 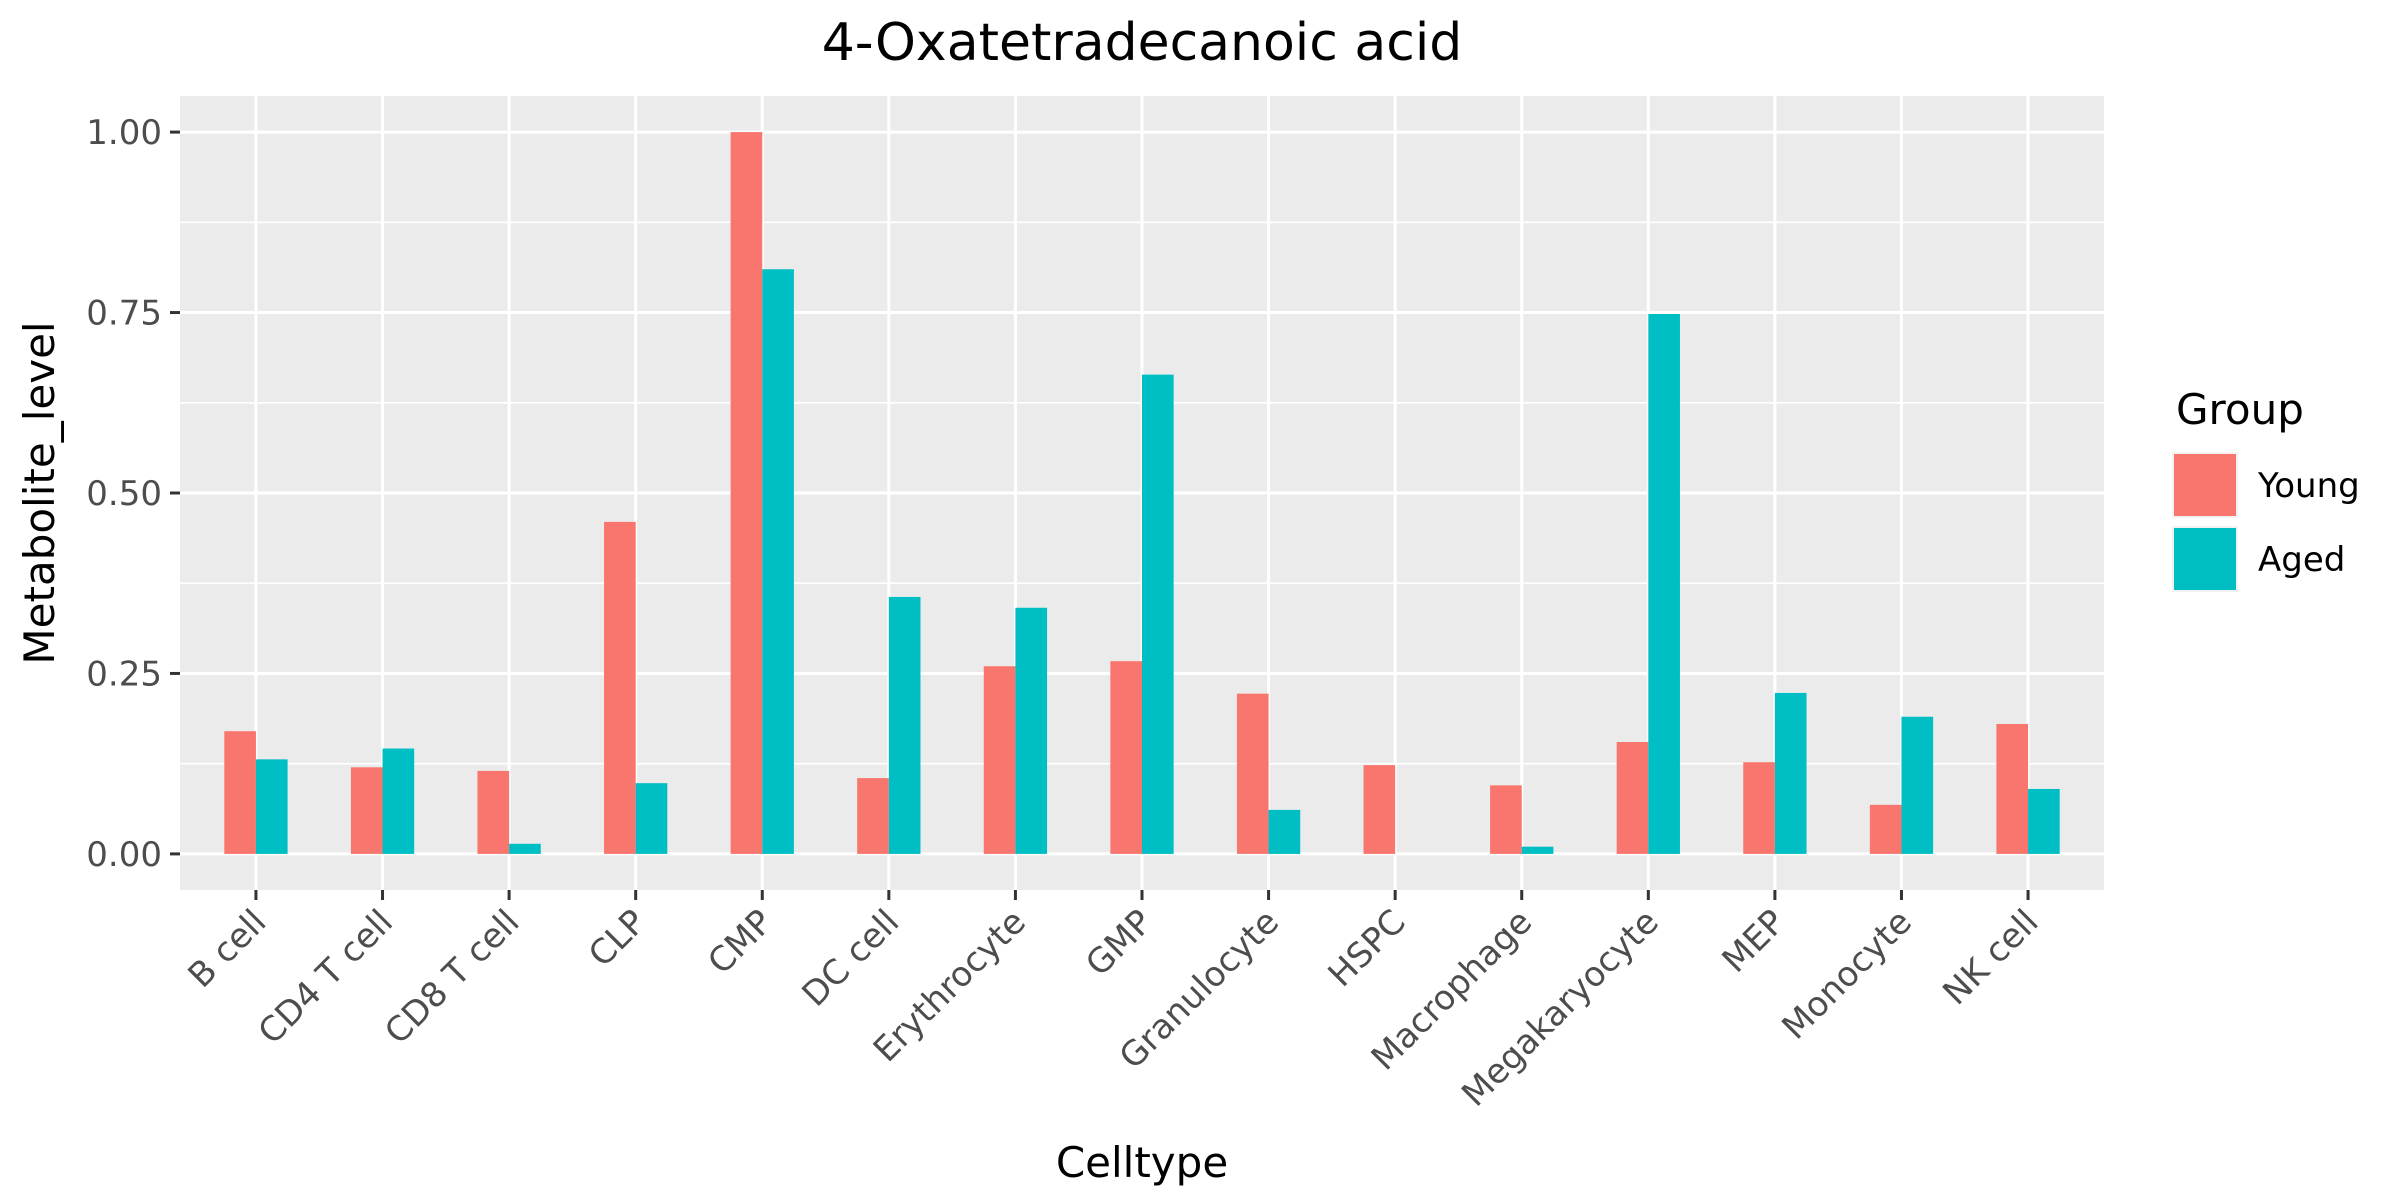 What do you see at coordinates (2012, 788) in the screenshot?
I see `bar-young-nk-cell` at bounding box center [2012, 788].